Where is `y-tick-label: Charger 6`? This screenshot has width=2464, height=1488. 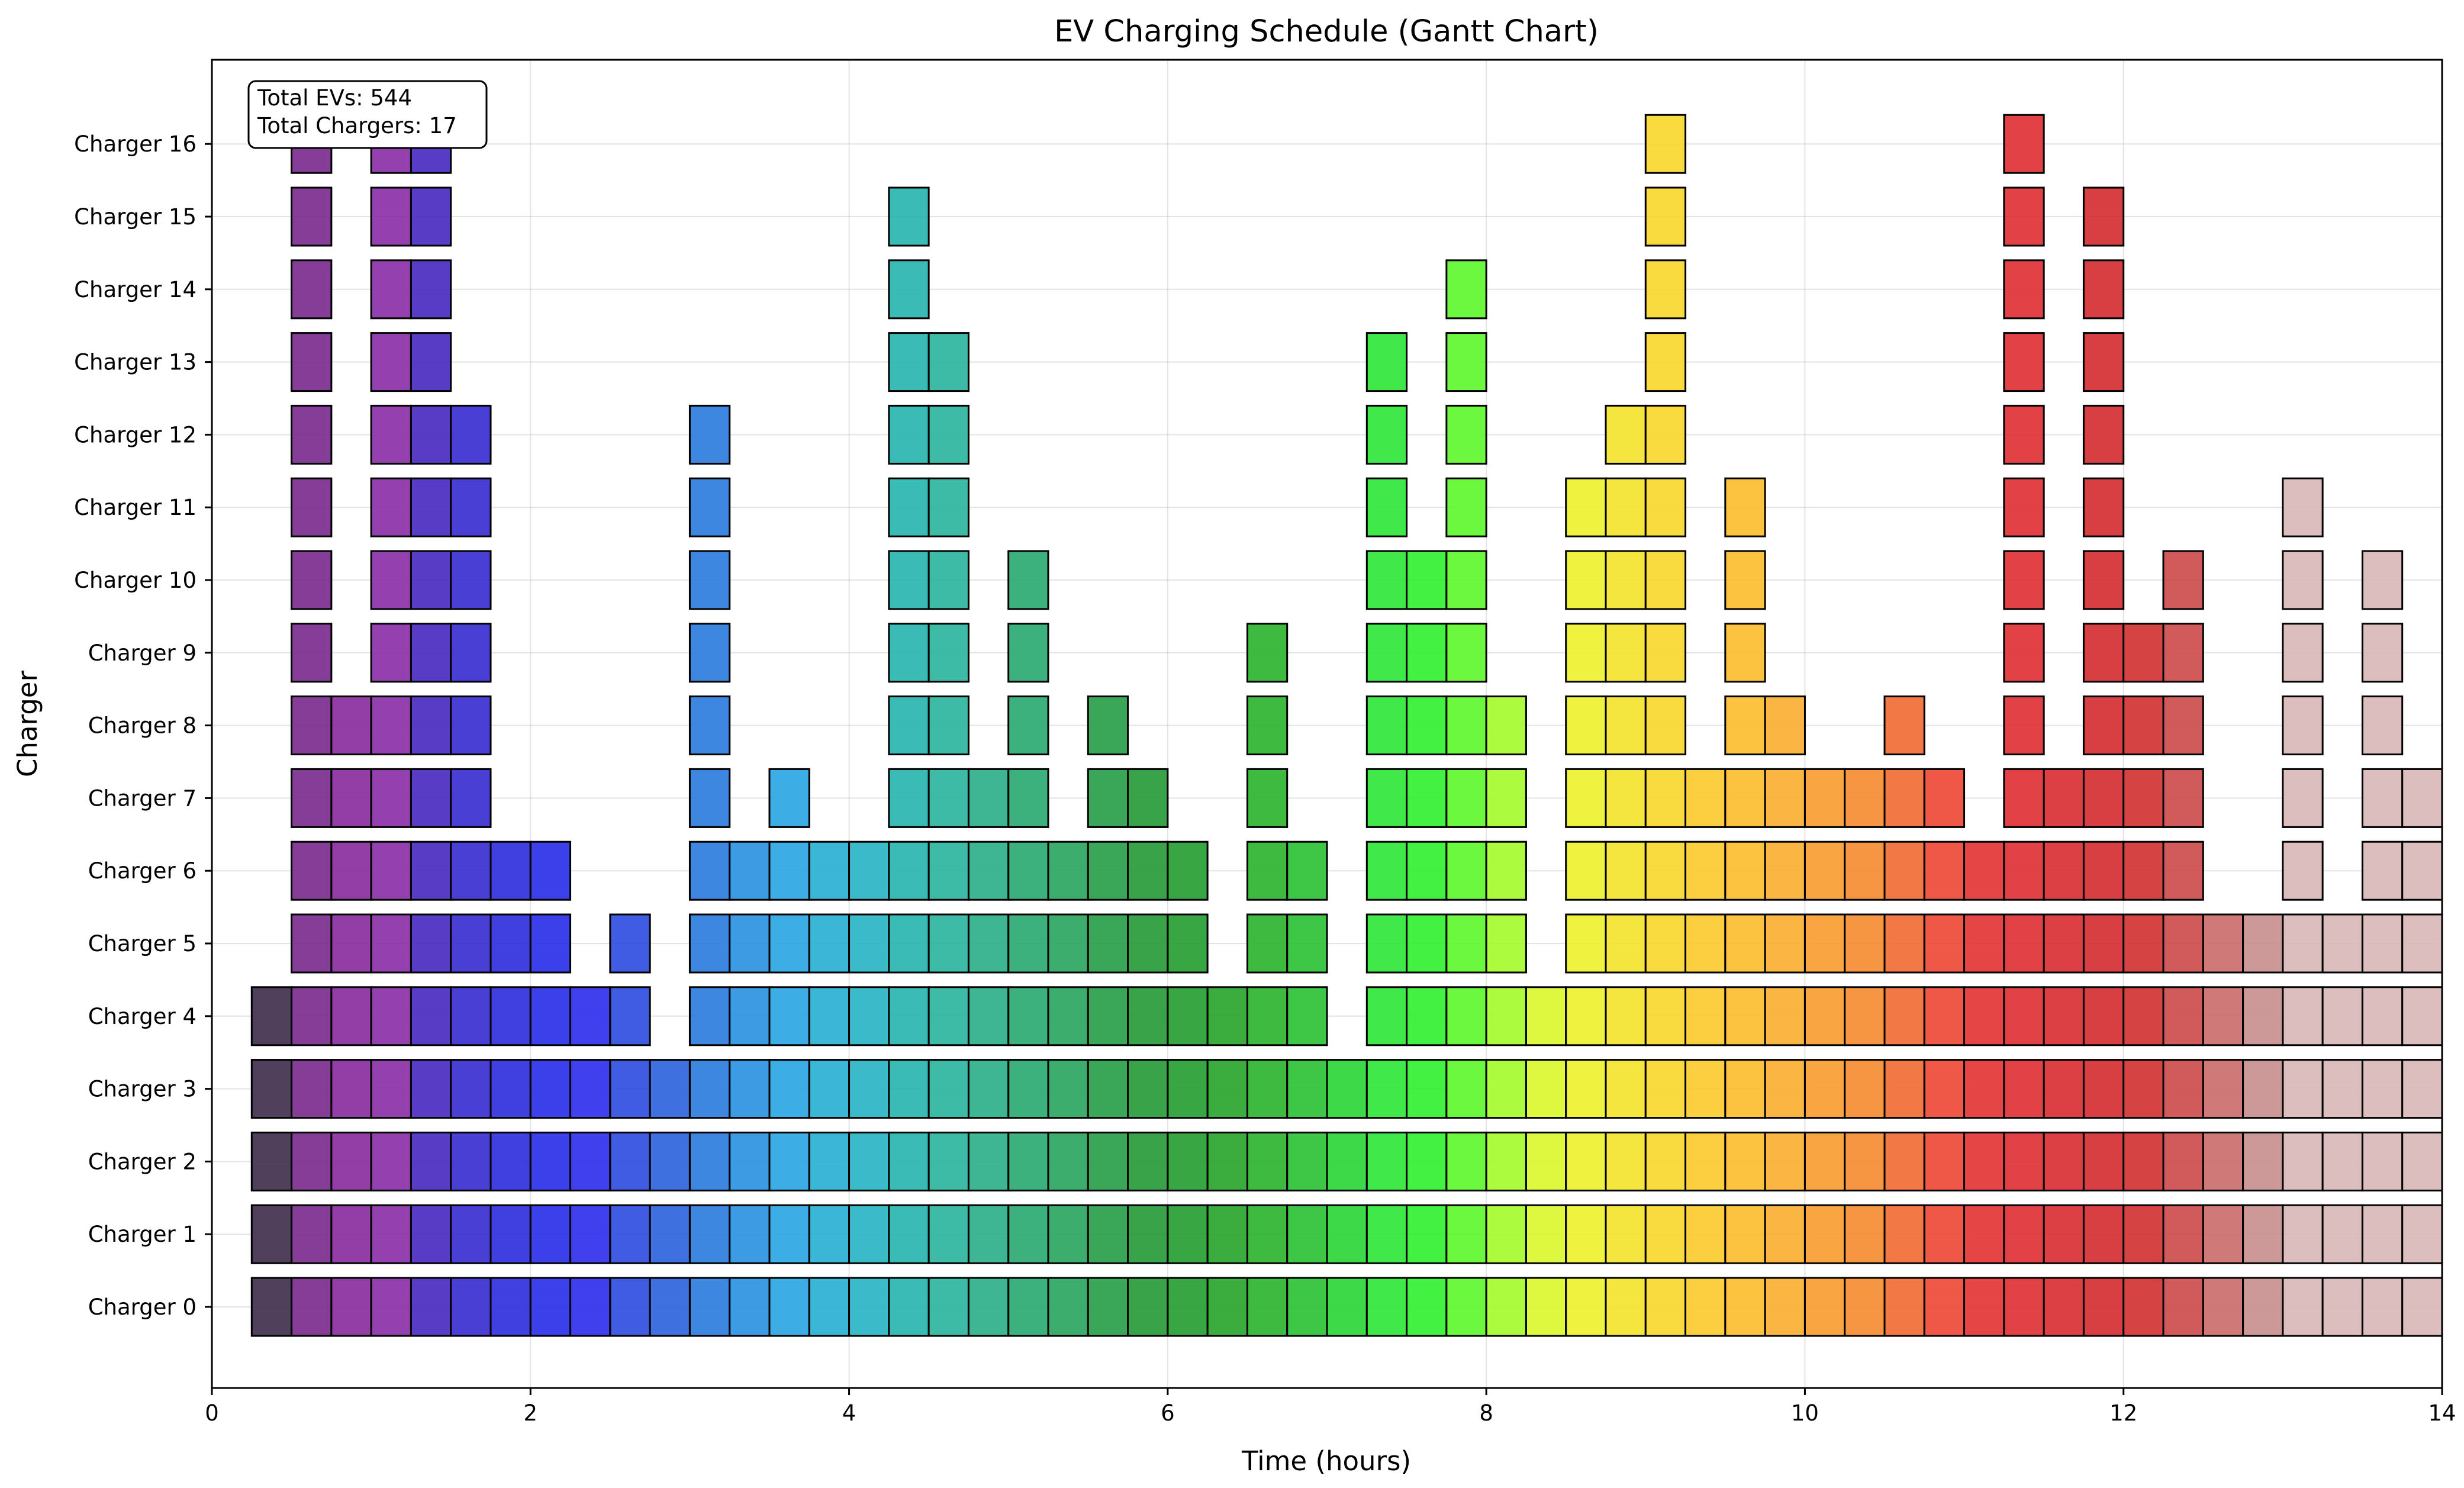 y-tick-label: Charger 6 is located at coordinates (142, 871).